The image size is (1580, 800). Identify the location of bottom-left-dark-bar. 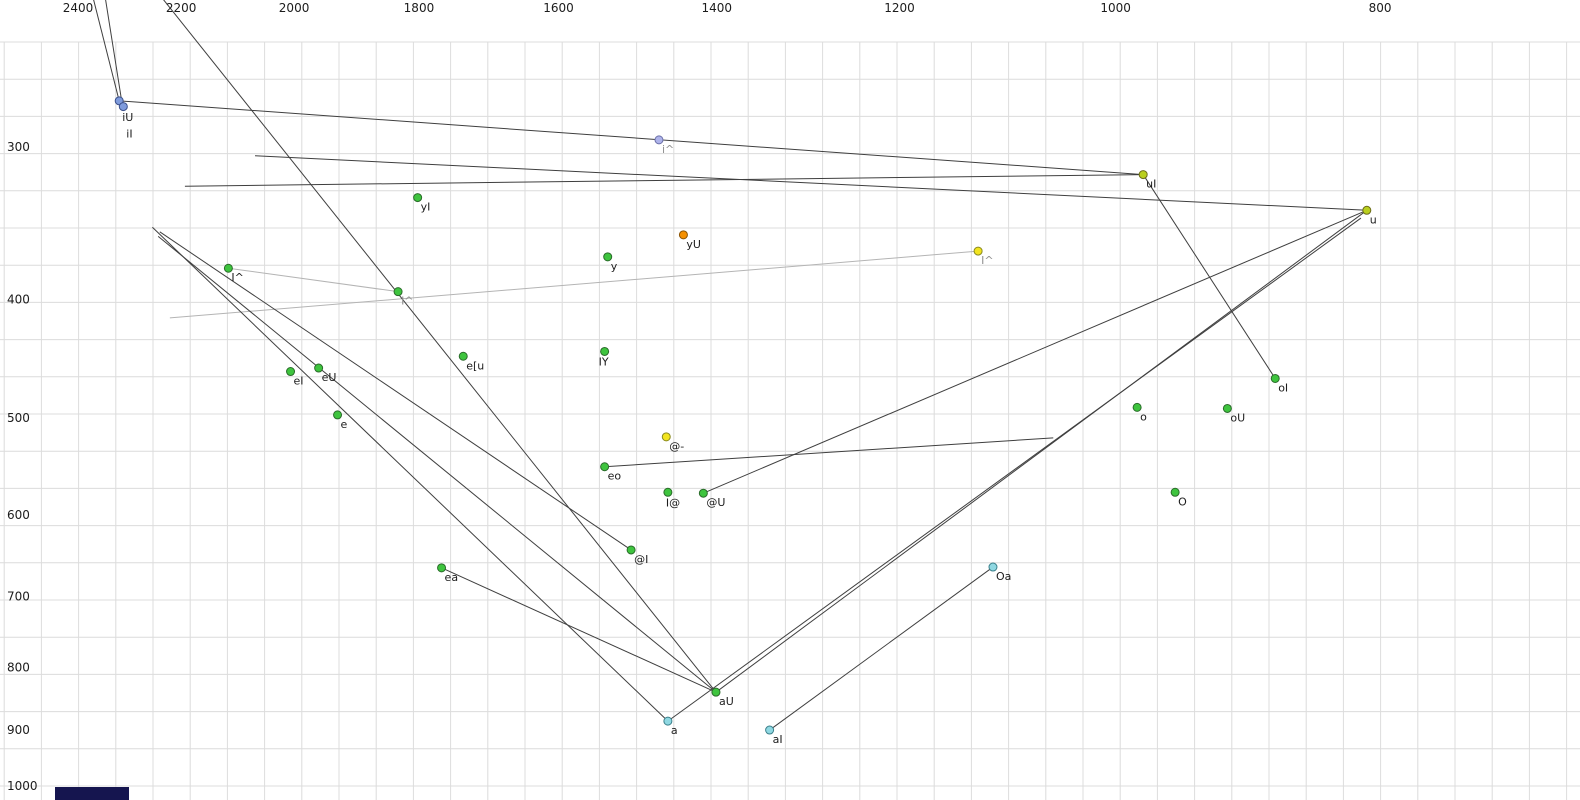
(92, 793).